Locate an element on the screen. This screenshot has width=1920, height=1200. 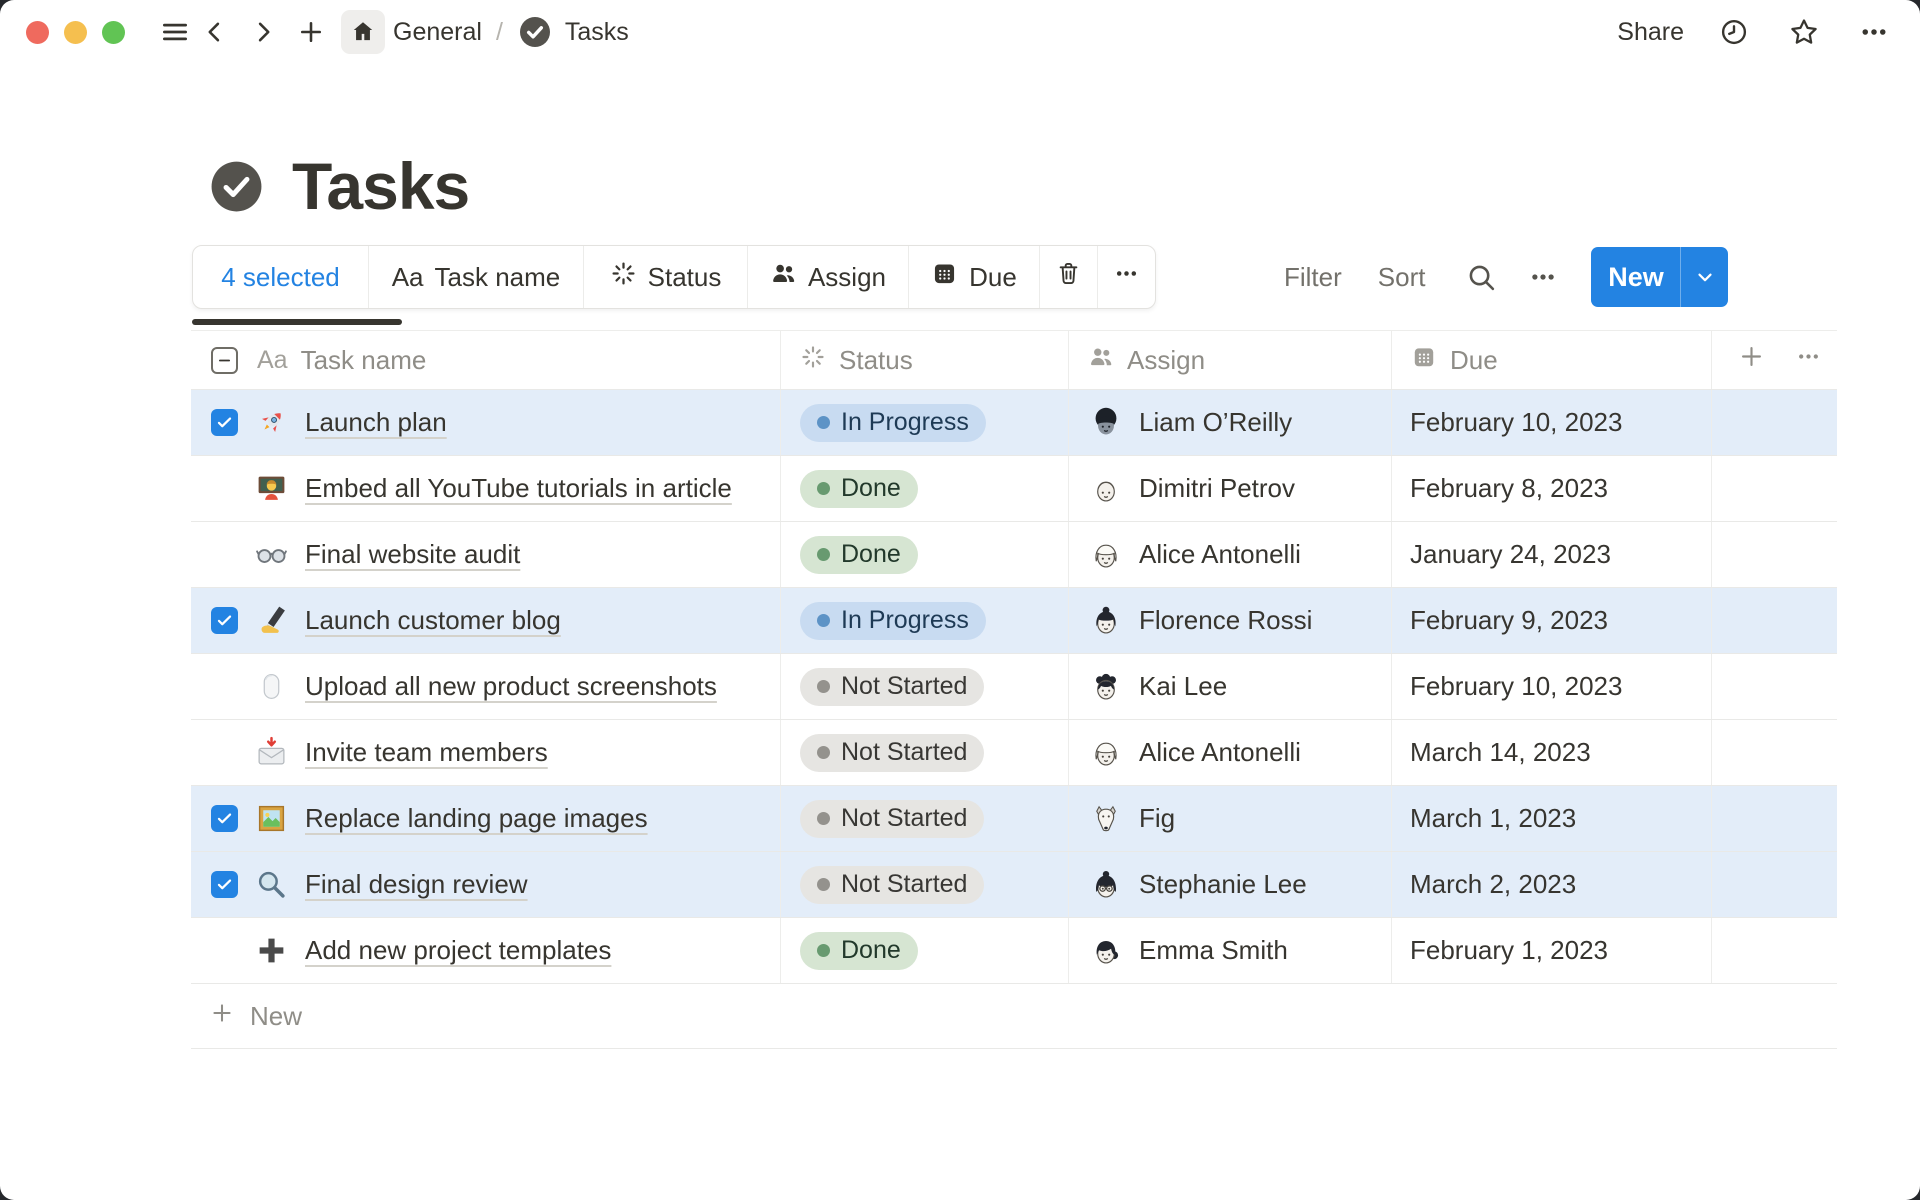
page-check-circle-icon is located at coordinates (236, 186).